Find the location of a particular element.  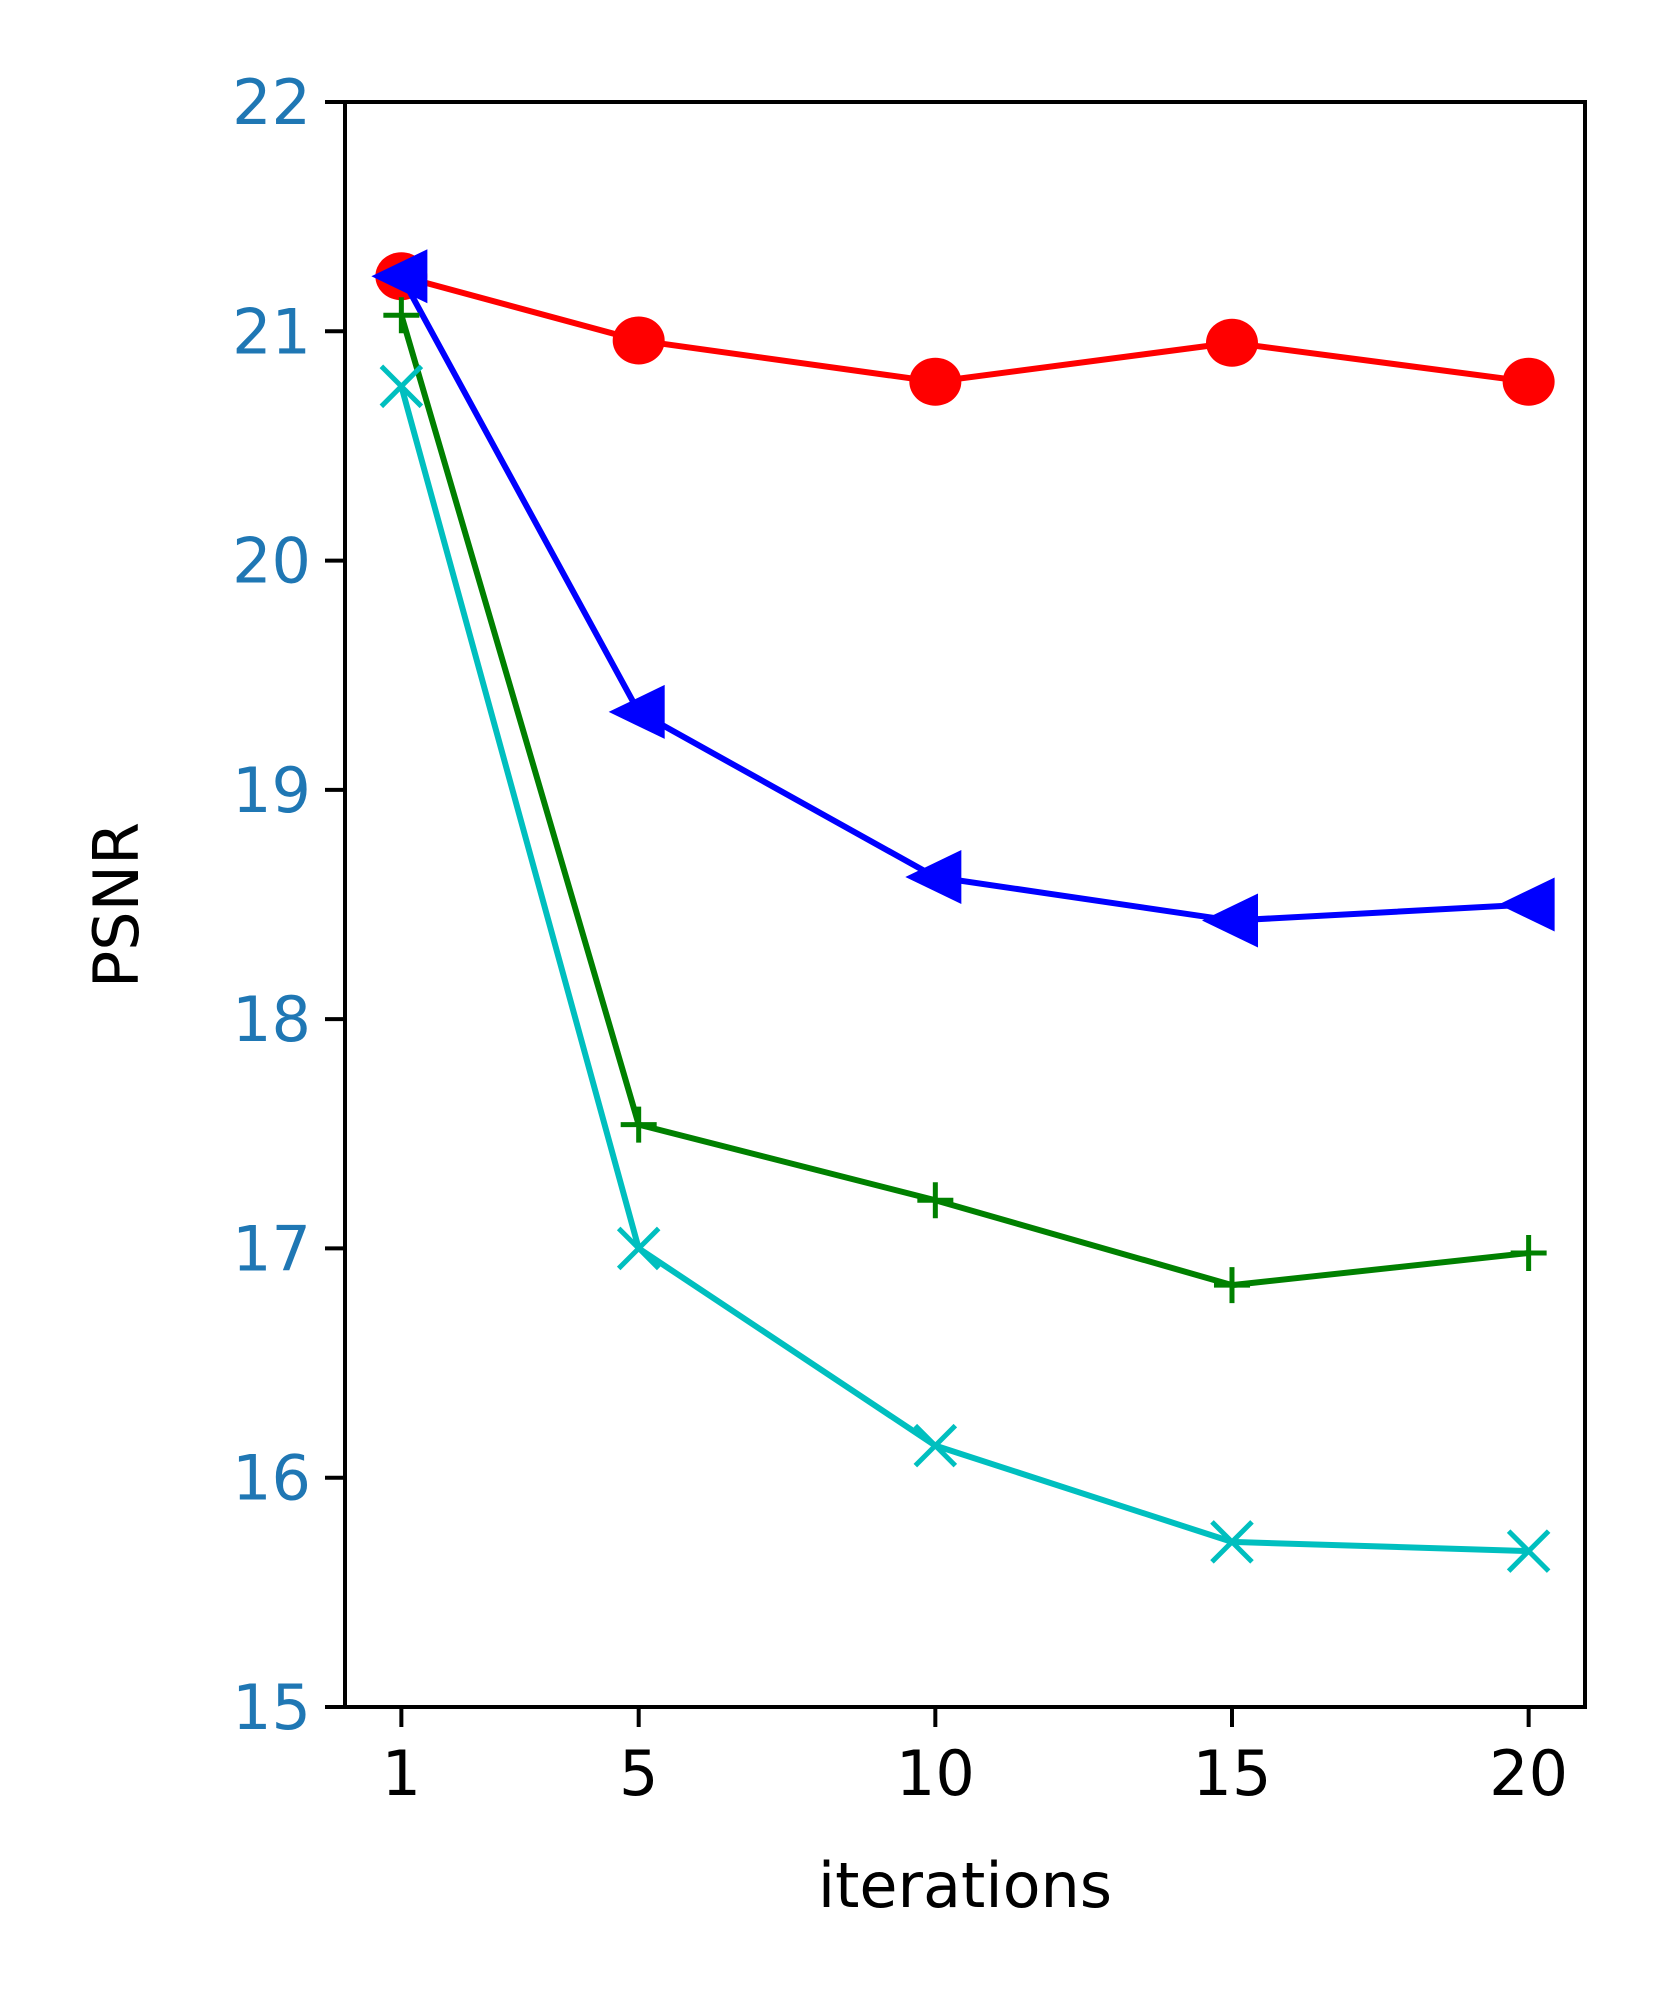

y-axis-label: PSNR is located at coordinates (116, 905).